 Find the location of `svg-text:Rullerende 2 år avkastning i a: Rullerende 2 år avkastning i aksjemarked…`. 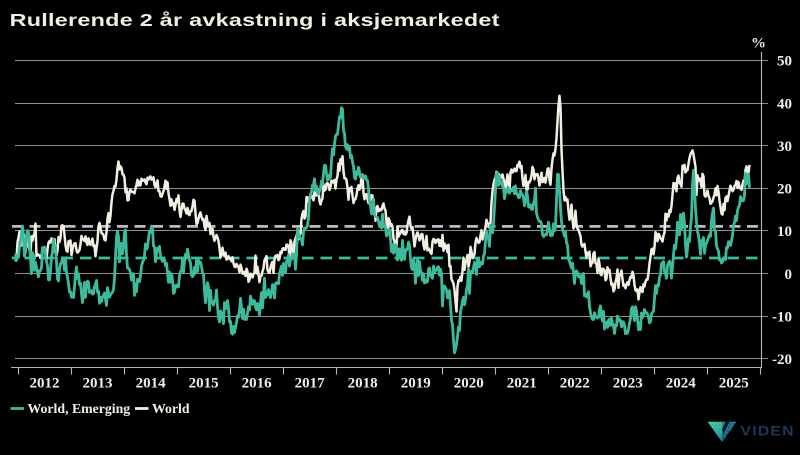

svg-text:Rullerende 2 år avkastning i a: Rullerende 2 år avkastning i aksjemarked… is located at coordinates (255, 20).